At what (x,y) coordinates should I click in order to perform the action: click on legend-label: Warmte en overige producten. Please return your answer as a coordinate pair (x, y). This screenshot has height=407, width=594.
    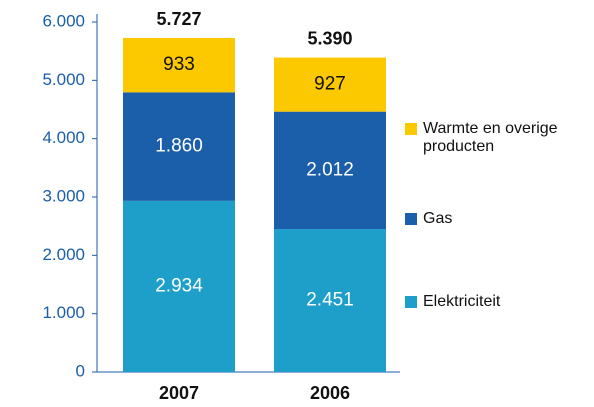
    Looking at the image, I should click on (490, 137).